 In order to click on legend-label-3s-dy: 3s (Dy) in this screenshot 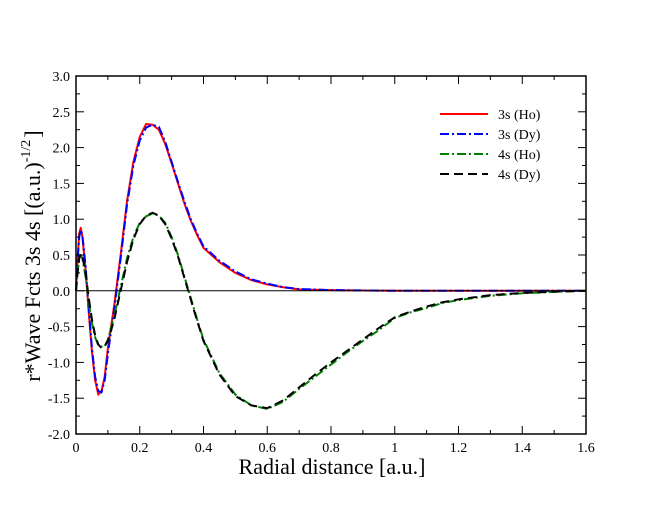, I will do `click(519, 135)`.